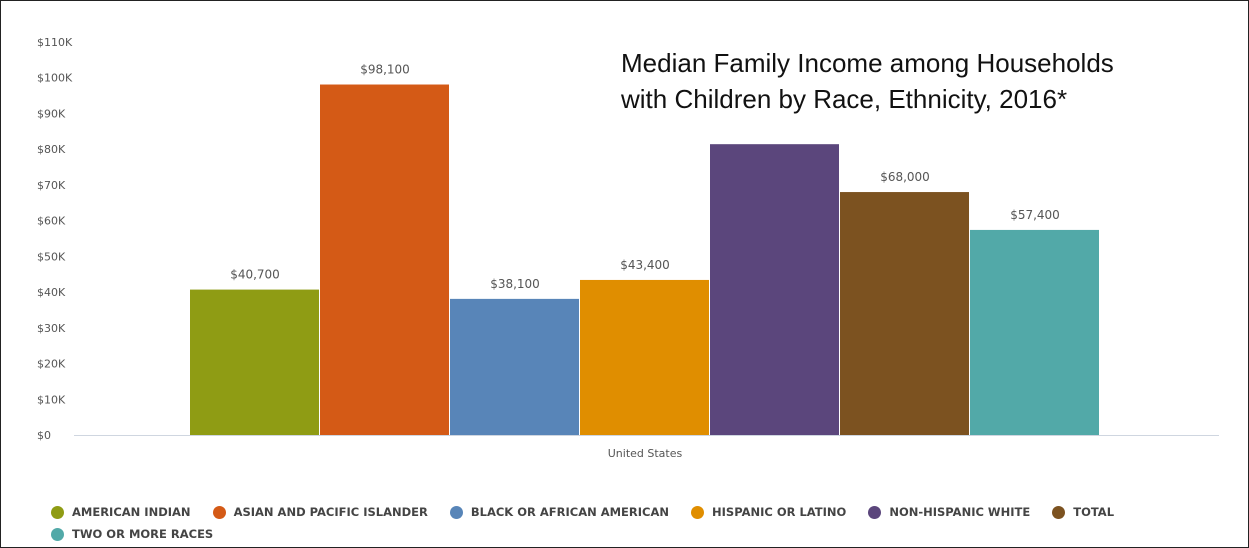  Describe the element at coordinates (44, 435) in the screenshot. I see `y-tick-label: $0` at that location.